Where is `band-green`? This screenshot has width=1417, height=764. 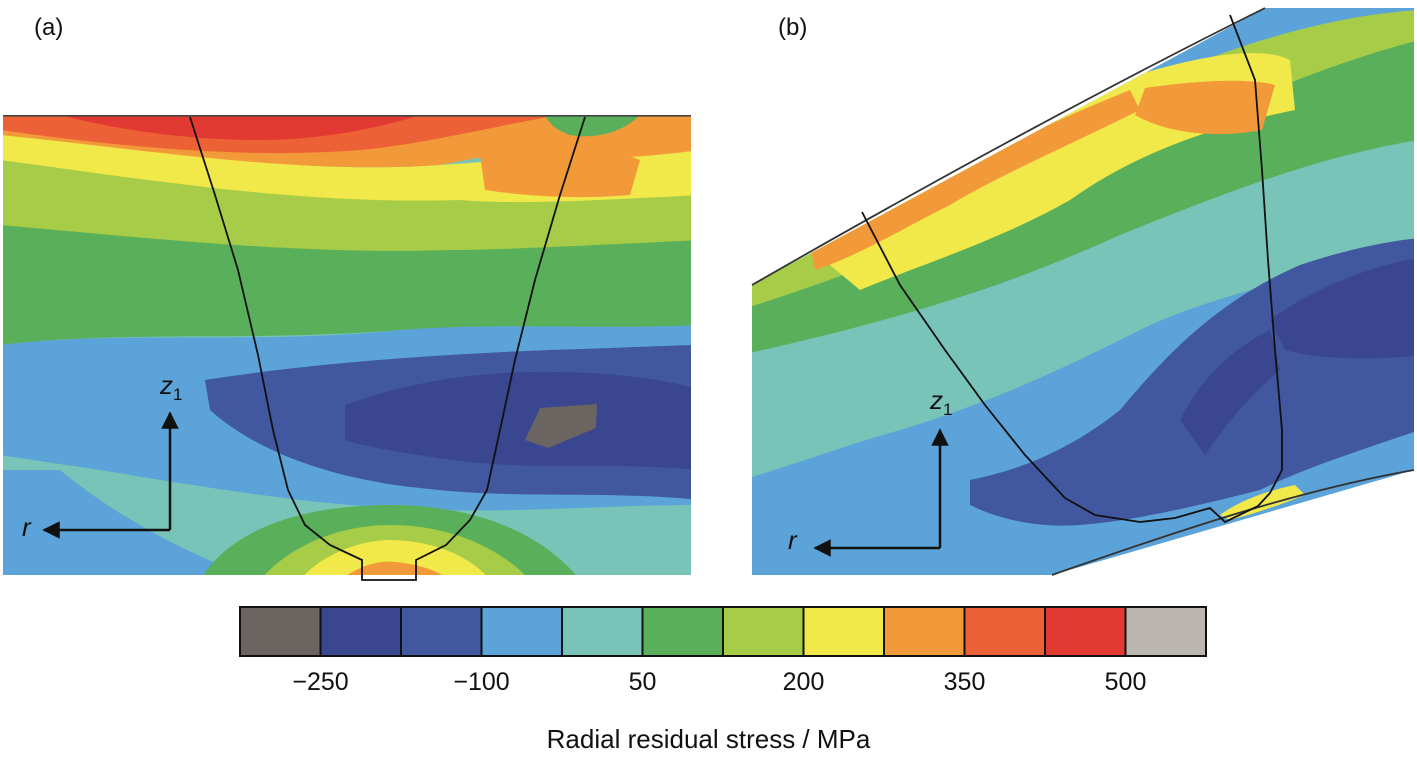
band-green is located at coordinates (347, 282).